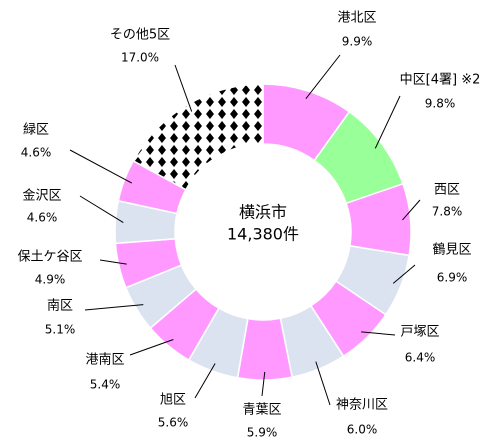 The height and width of the screenshot is (443, 496). Describe the element at coordinates (357, 42) in the screenshot. I see `slice-value-label: 9.9%` at that location.